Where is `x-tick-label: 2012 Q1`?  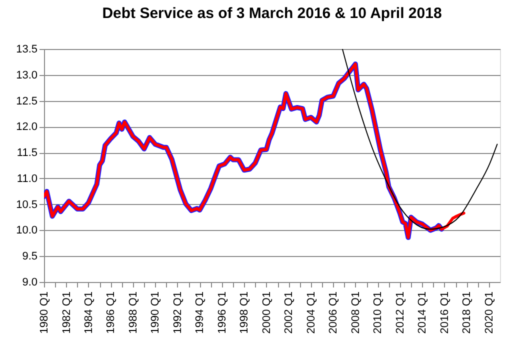
x-tick-label: 2012 Q1 is located at coordinates (400, 313).